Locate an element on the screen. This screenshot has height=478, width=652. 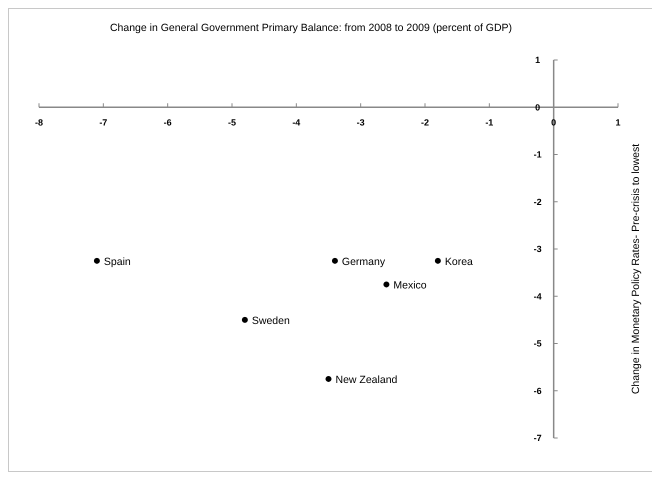
x-tick-label: -1 is located at coordinates (489, 122).